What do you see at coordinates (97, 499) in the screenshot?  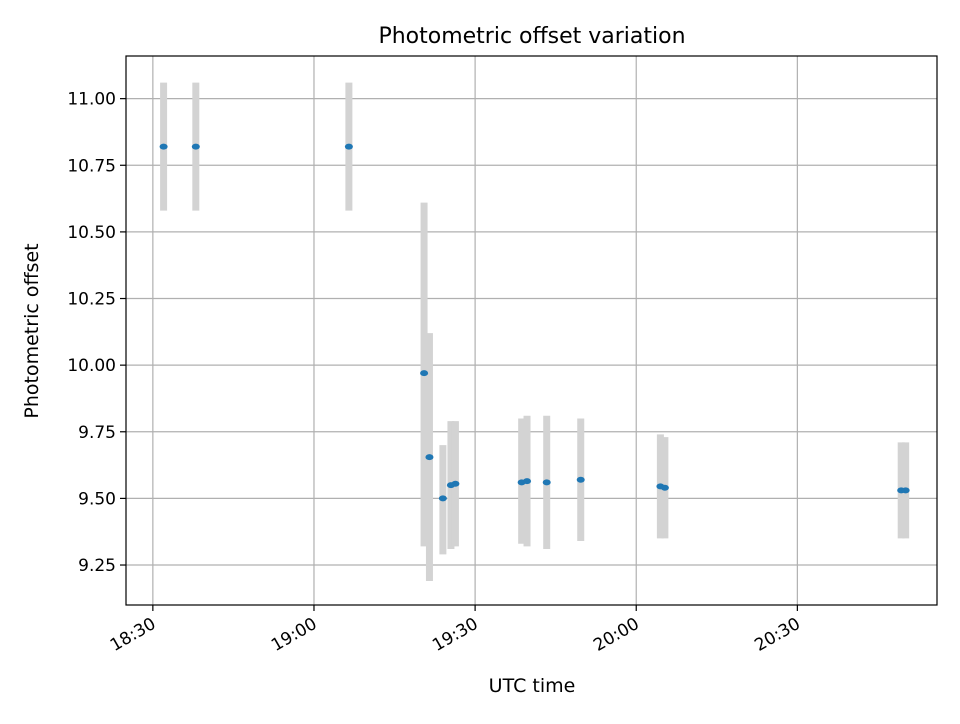 I see `y-tick-label: 9.50` at bounding box center [97, 499].